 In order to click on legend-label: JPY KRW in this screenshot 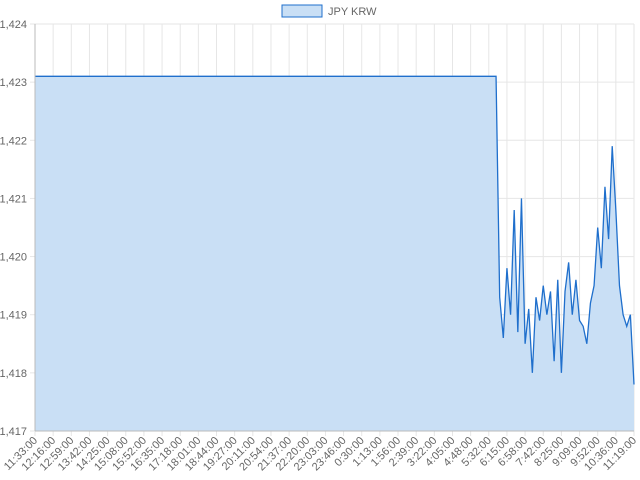, I will do `click(352, 12)`.